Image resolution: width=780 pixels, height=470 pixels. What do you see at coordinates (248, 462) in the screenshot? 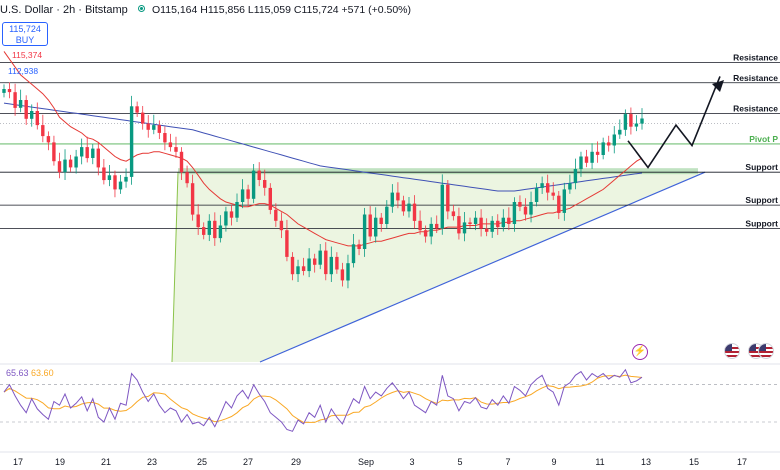
I see `time-tick-label: 27` at bounding box center [248, 462].